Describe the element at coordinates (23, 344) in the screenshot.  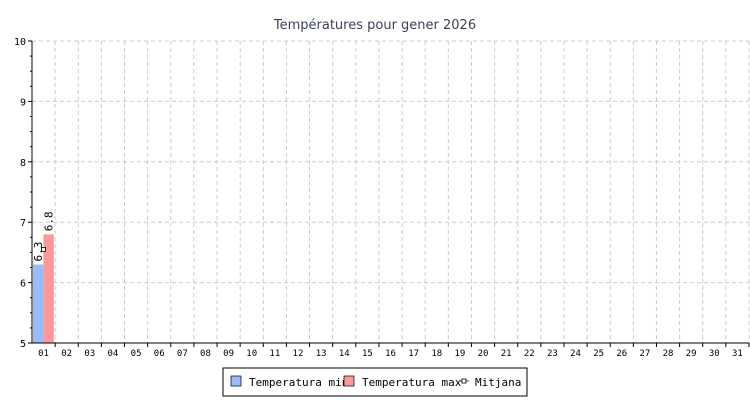
I see `y-tick-label: 5` at that location.